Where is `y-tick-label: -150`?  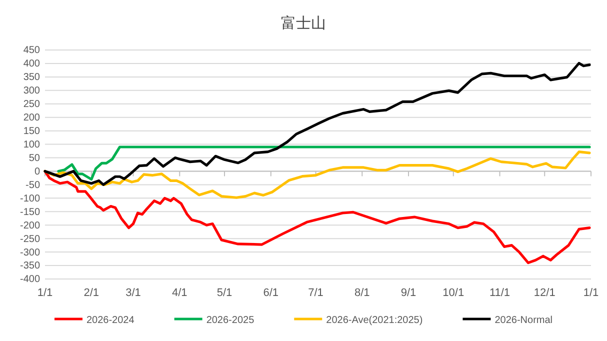 y-tick-label: -150 is located at coordinates (30, 212).